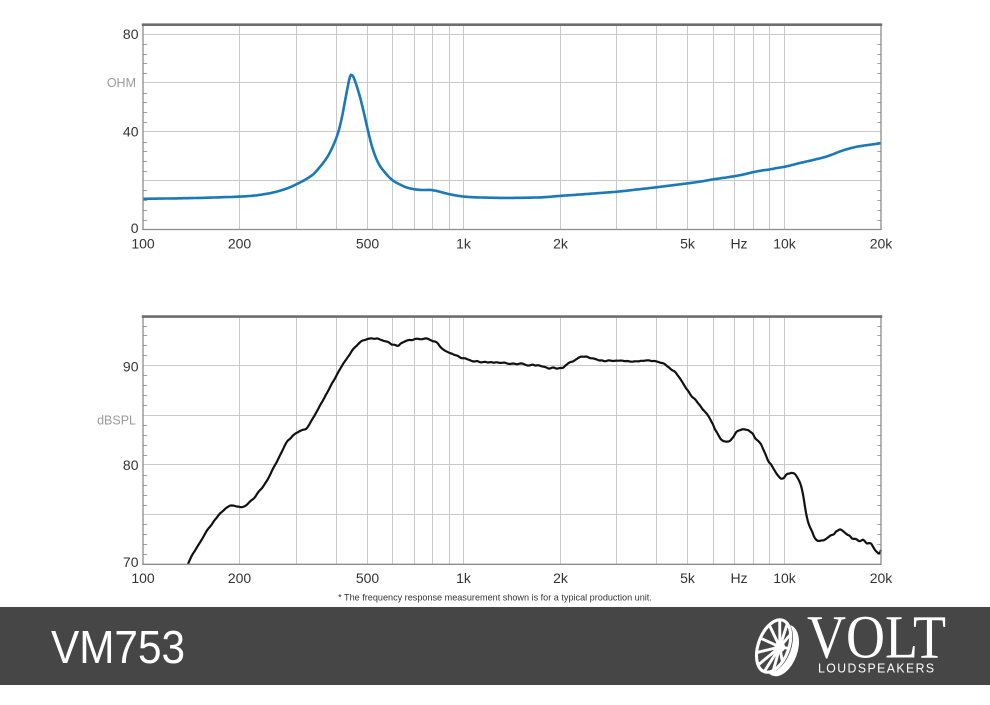  What do you see at coordinates (118, 647) in the screenshot?
I see `svg-text: VM753` at bounding box center [118, 647].